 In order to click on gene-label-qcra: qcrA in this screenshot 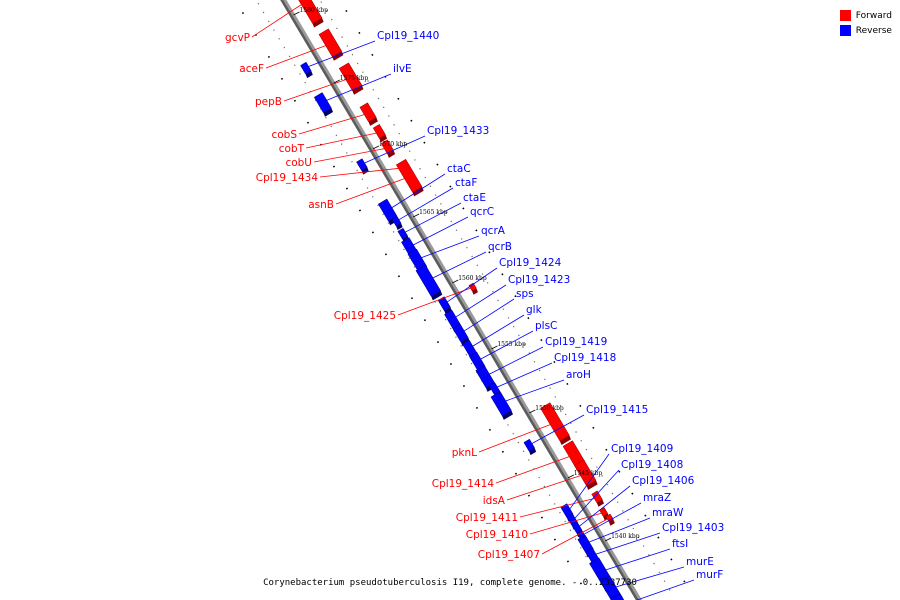, I will do `click(493, 231)`.